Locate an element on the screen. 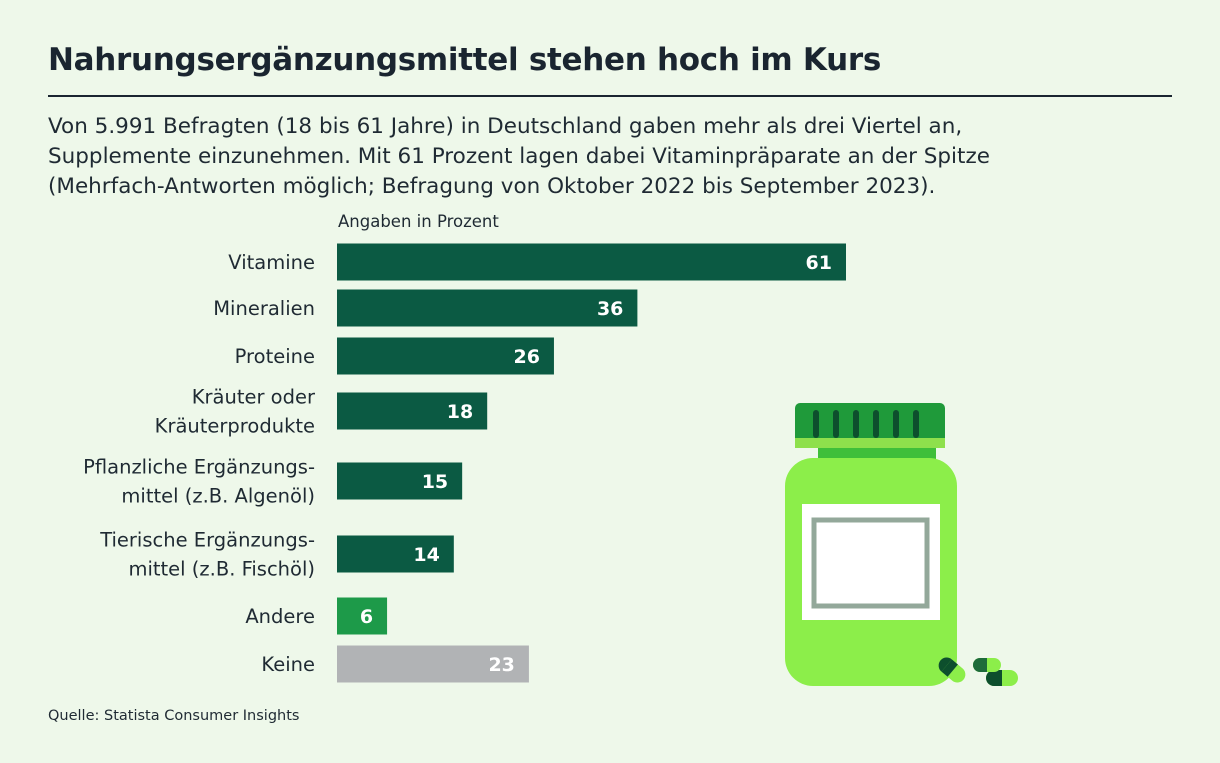  value-label: 6 is located at coordinates (366, 617).